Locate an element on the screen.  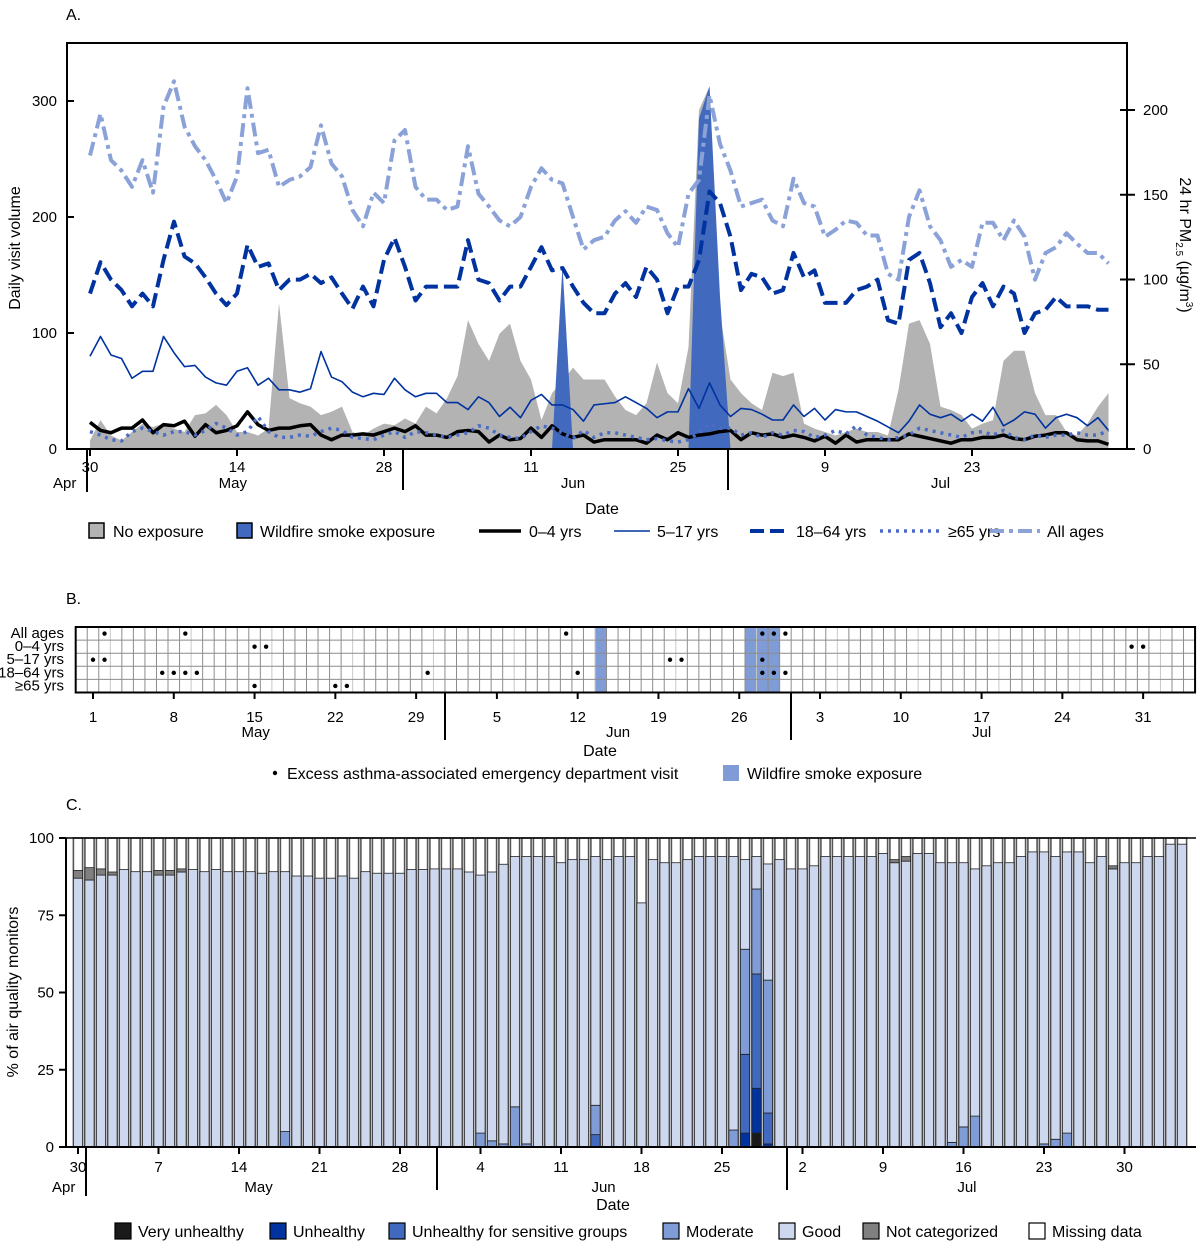
panel-a-label: A. is located at coordinates (73, 15).